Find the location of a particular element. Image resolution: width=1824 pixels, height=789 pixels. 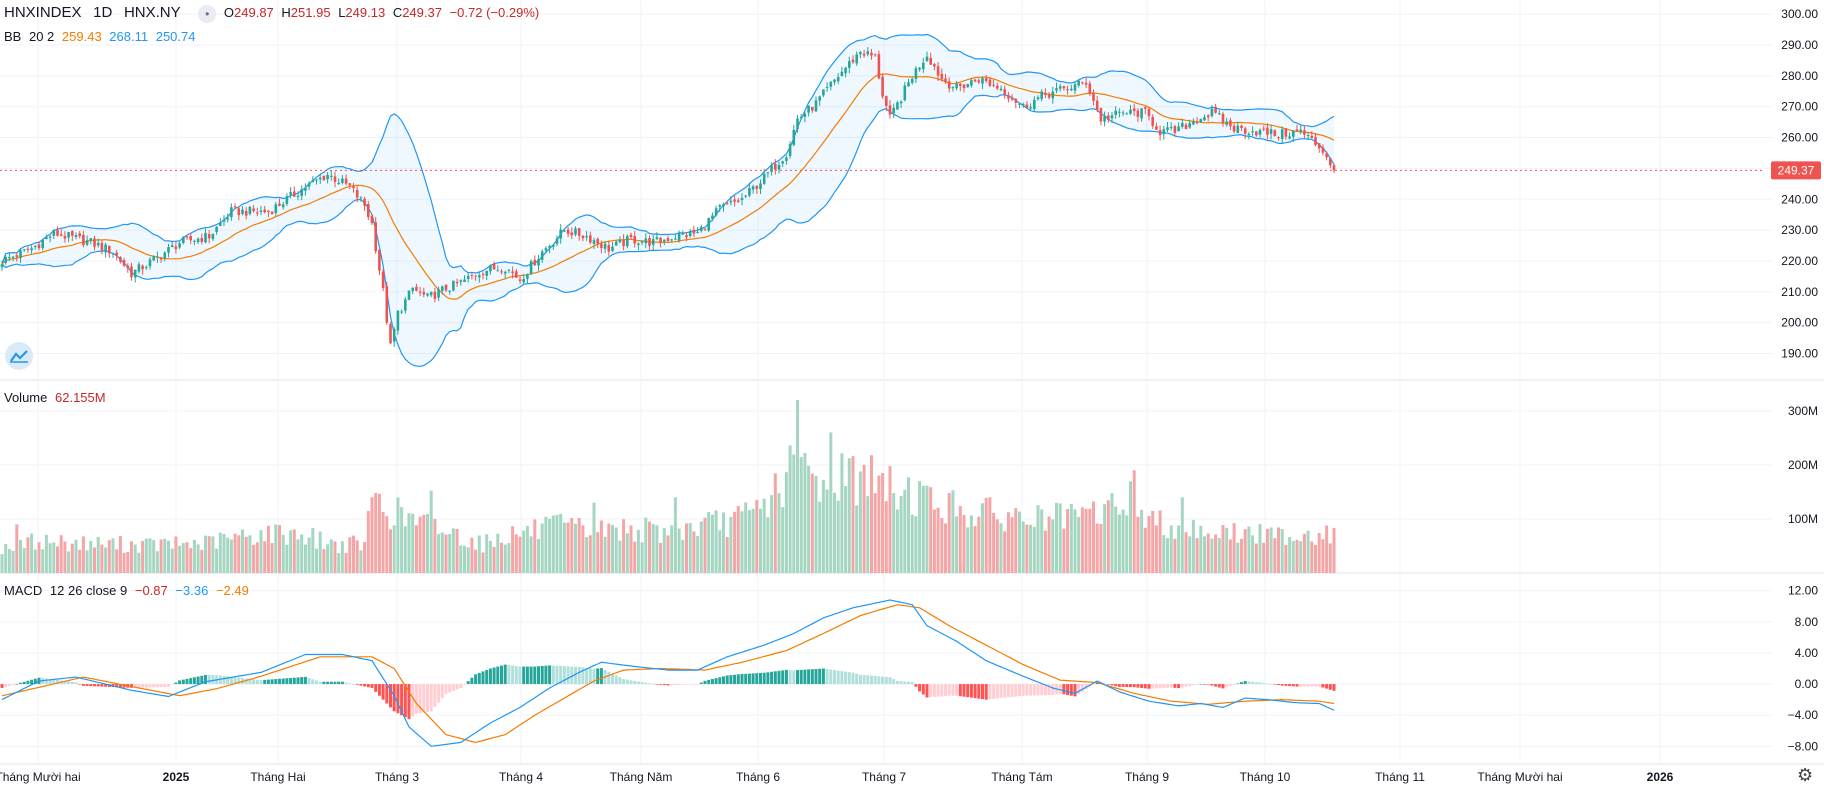

macd-legend: MACD 12 26 close 9 −0.87 −3.36 −2.49 is located at coordinates (128, 590).